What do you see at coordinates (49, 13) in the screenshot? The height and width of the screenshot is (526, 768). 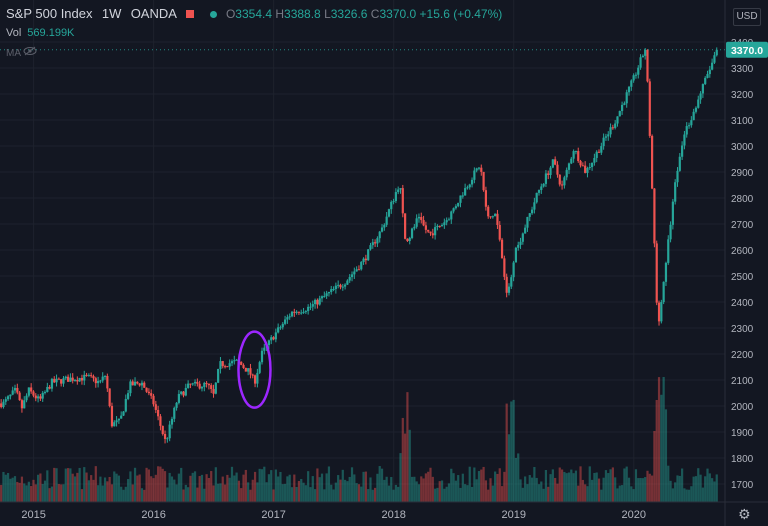 I see `symbol-name: S&P 500 Index` at bounding box center [49, 13].